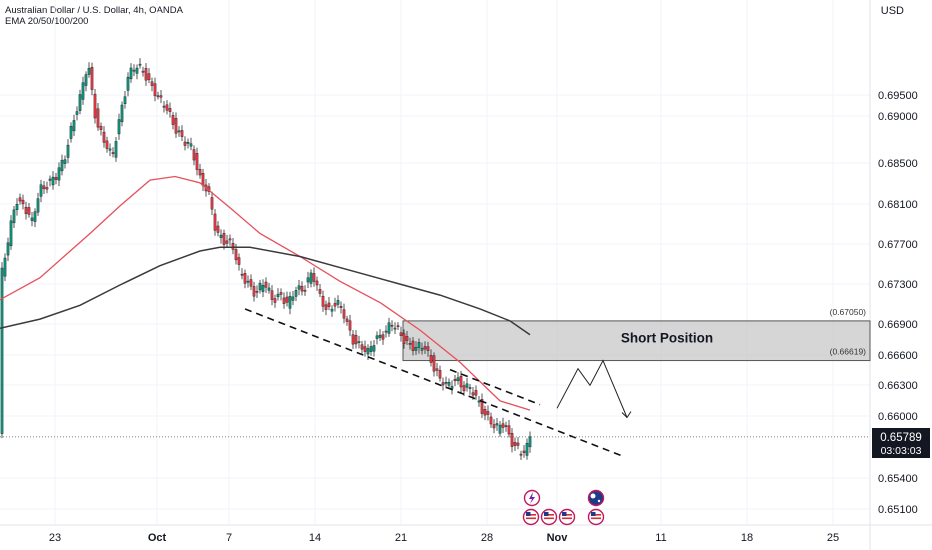 This screenshot has width=932, height=550. Describe the element at coordinates (901, 443) in the screenshot. I see `last-price-tag: 0.65789 03:03:03` at that location.